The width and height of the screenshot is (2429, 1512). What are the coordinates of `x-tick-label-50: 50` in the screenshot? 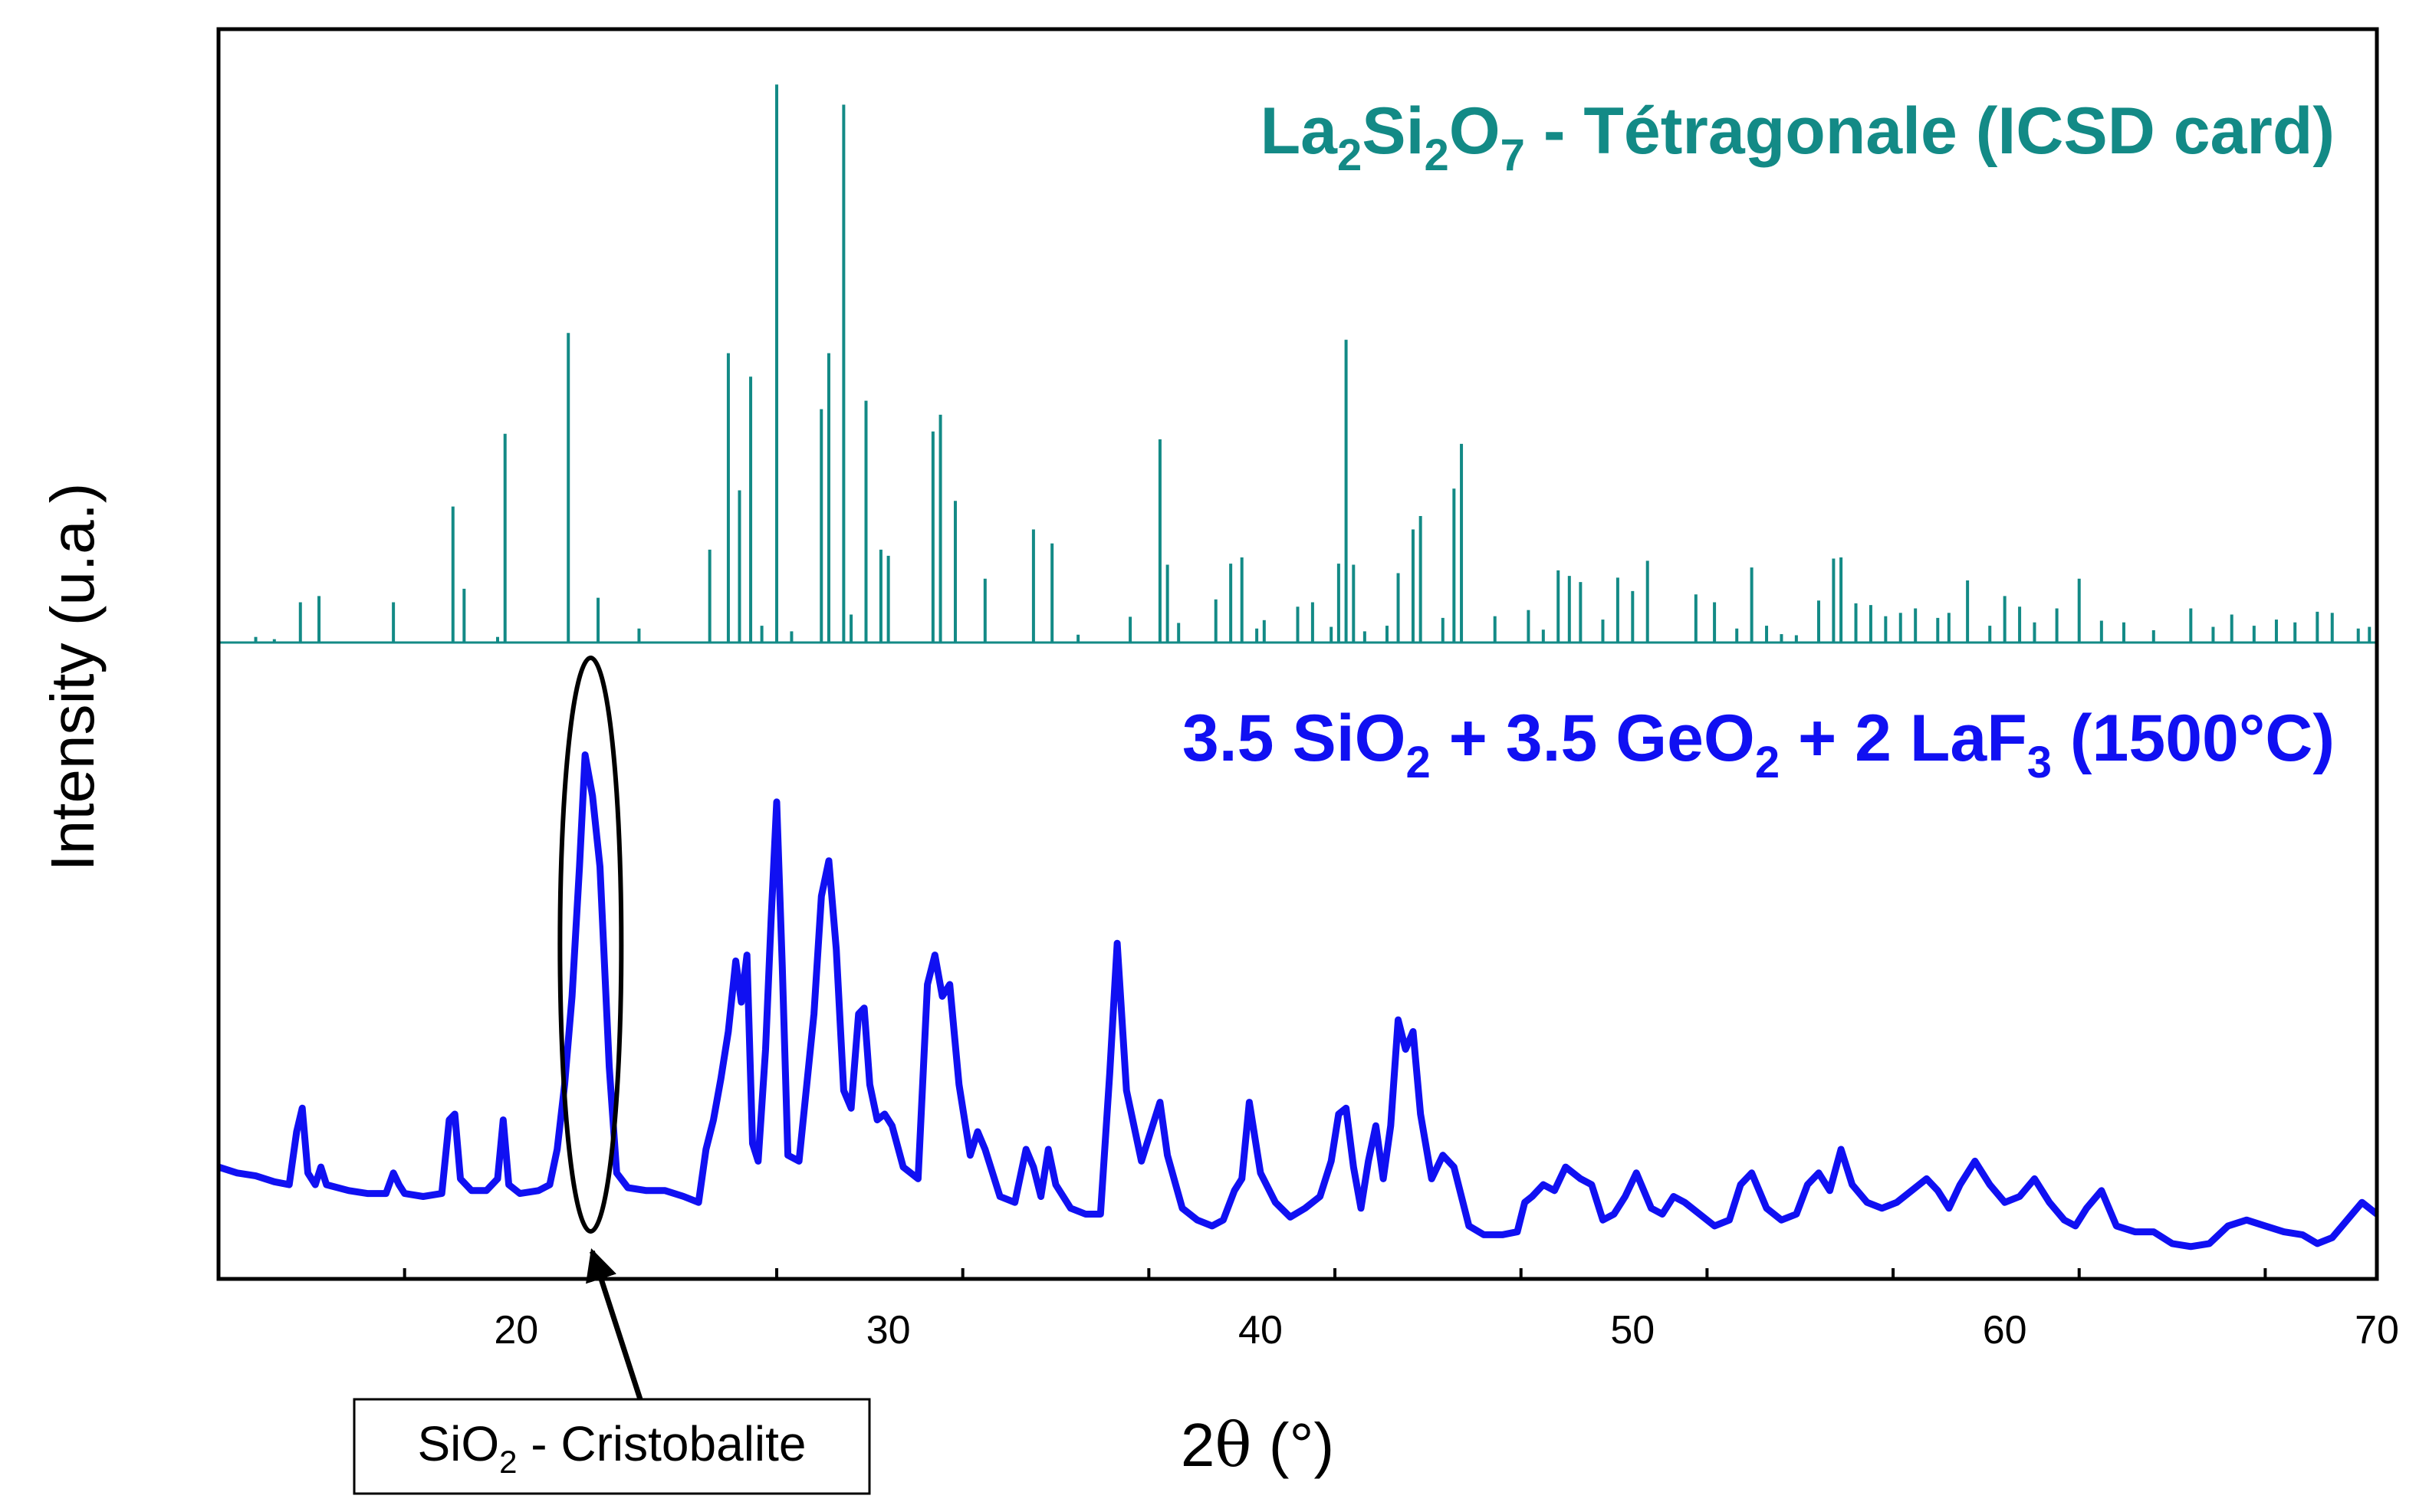 It's located at (1633, 1330).